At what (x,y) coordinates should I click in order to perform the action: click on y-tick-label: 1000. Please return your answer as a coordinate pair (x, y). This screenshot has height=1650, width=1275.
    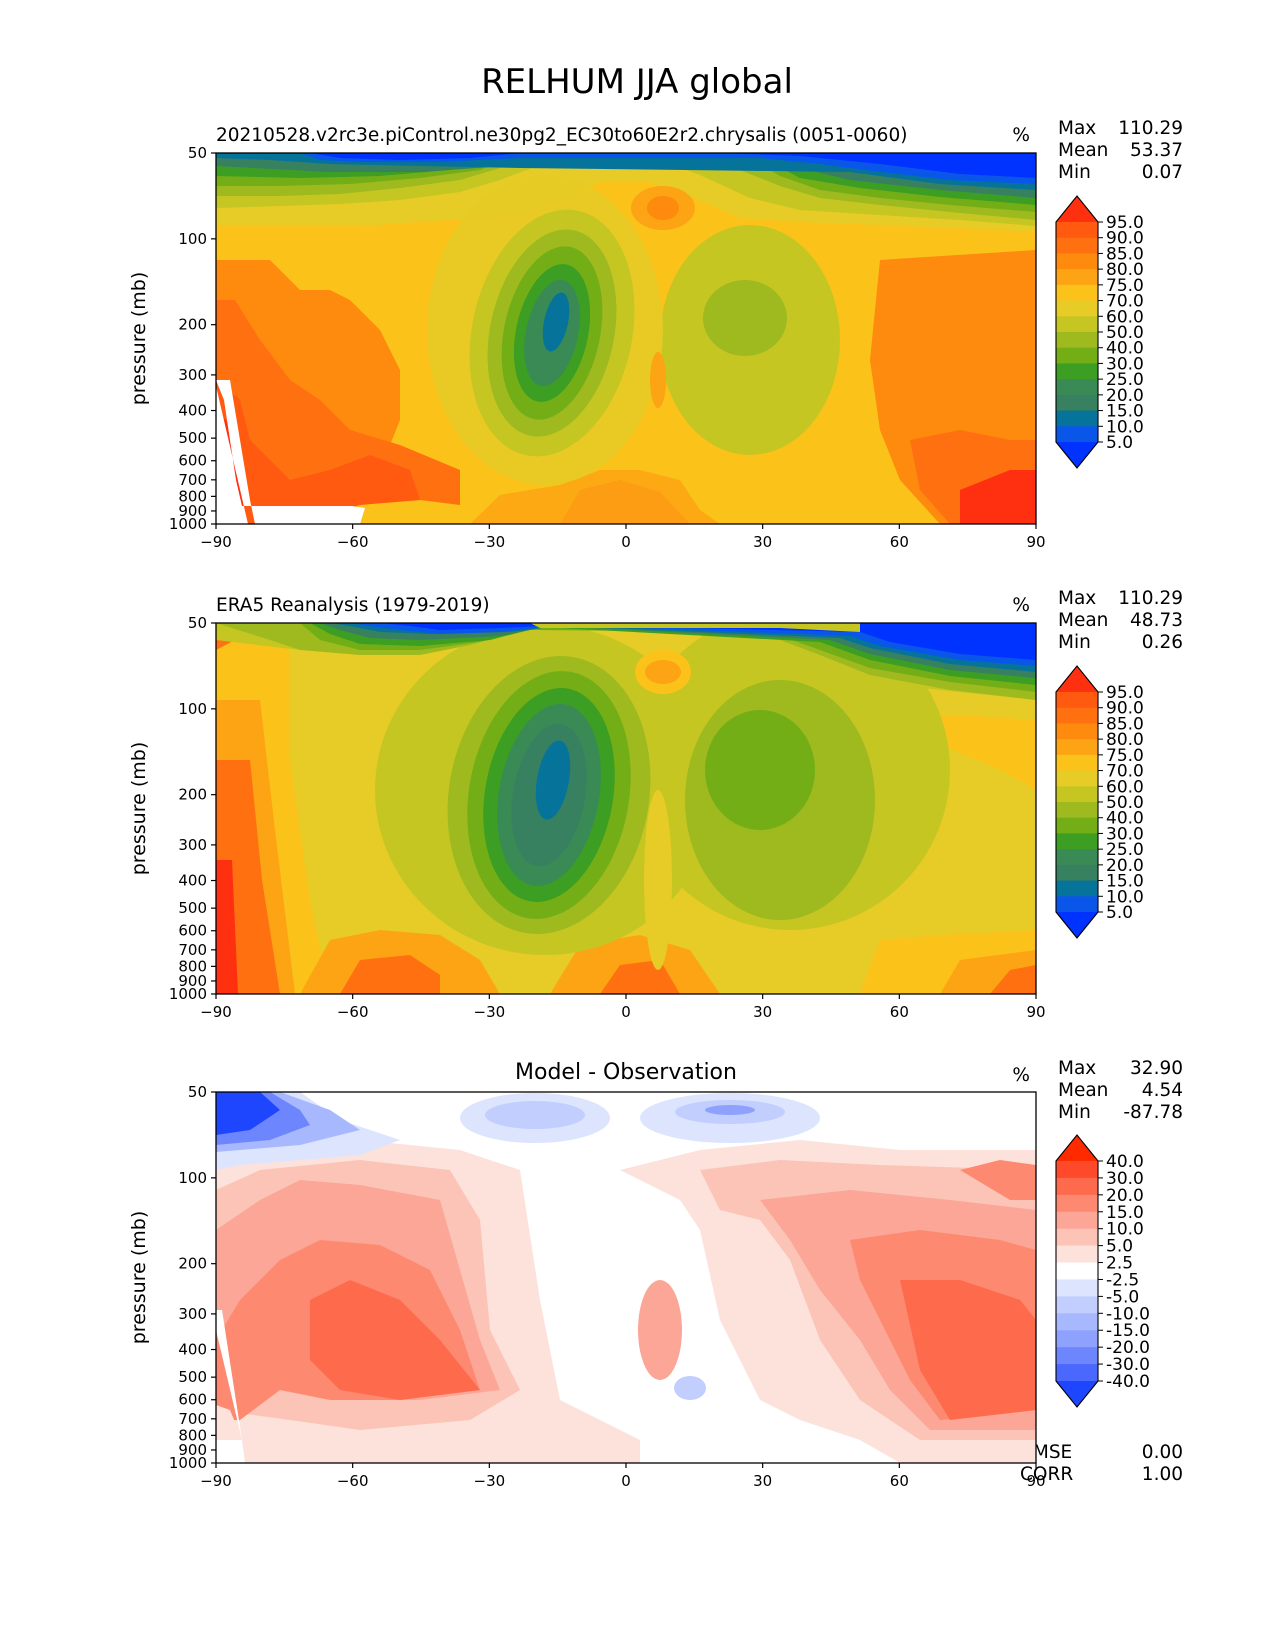
    Looking at the image, I should click on (188, 1463).